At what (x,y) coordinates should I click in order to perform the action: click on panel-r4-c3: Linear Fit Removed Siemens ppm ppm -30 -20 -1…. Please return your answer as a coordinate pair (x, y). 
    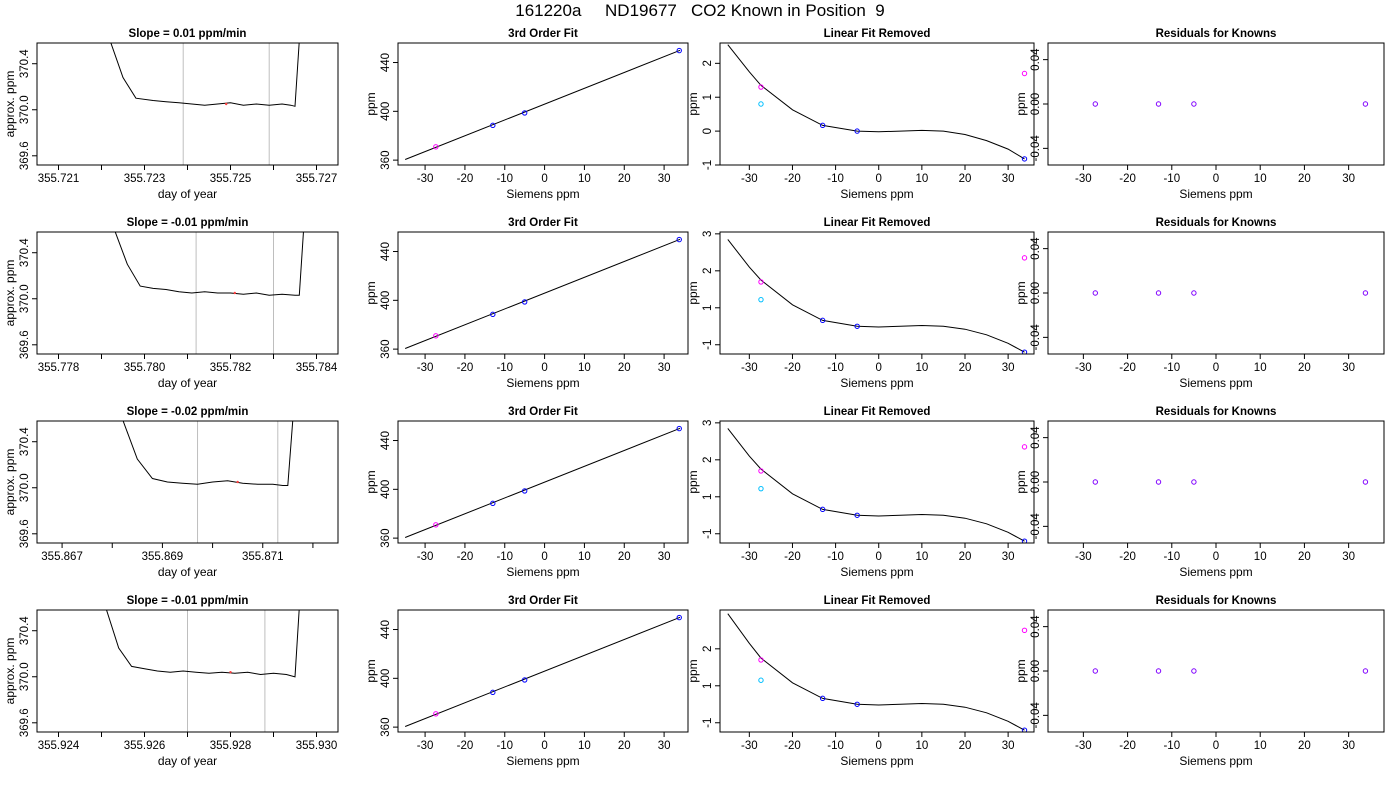
    Looking at the image, I should click on (860, 681).